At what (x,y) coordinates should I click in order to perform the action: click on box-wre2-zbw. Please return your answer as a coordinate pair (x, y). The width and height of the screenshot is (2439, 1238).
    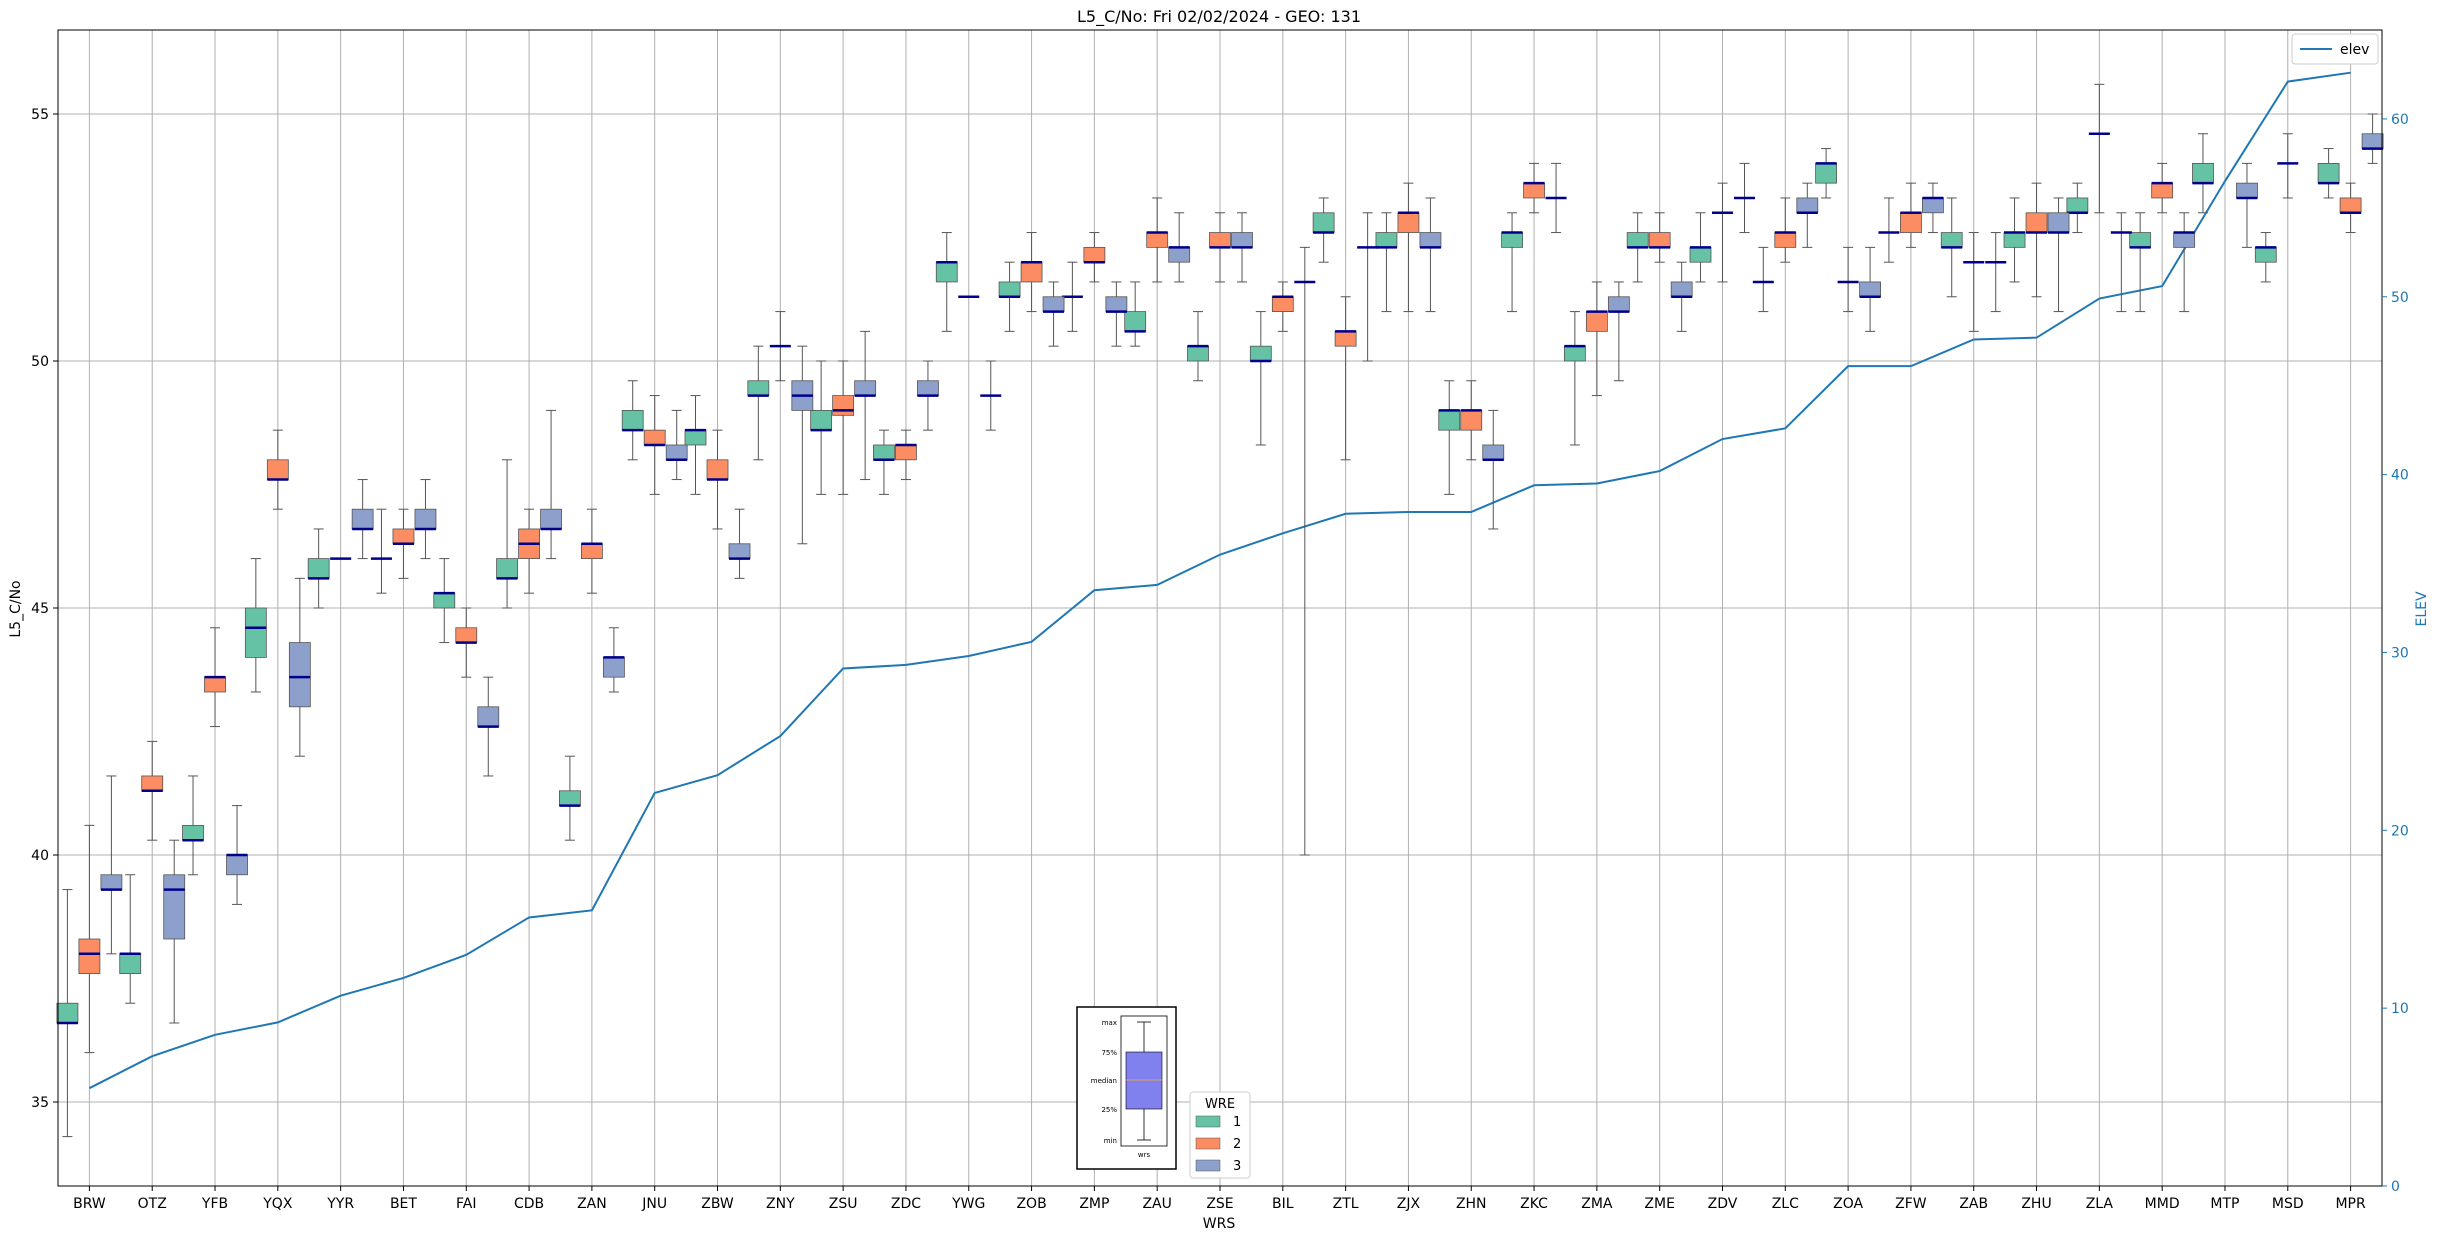
    Looking at the image, I should click on (717, 479).